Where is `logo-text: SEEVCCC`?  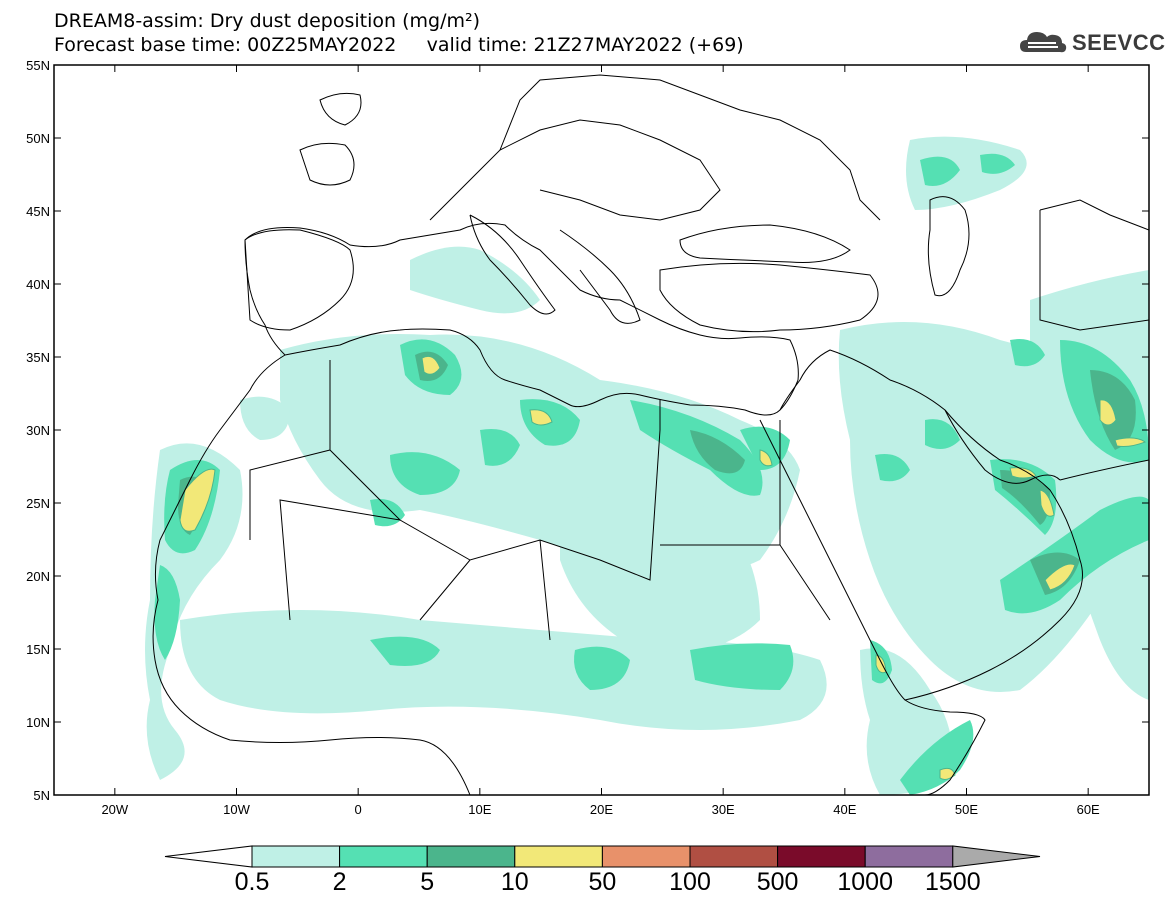
logo-text: SEEVCCC is located at coordinates (1118, 42).